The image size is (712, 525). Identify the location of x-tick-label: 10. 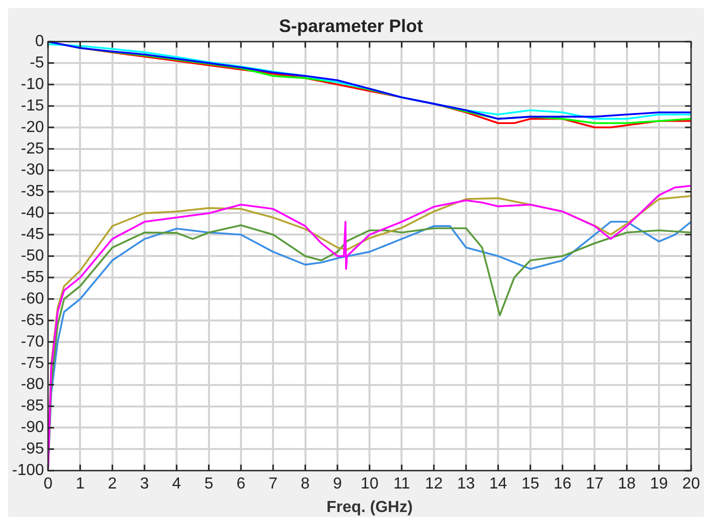
(369, 484).